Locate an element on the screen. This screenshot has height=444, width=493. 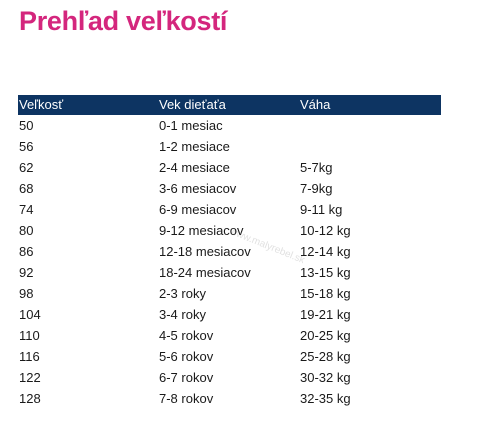
cell-weight: 30-32 kg is located at coordinates (325, 377).